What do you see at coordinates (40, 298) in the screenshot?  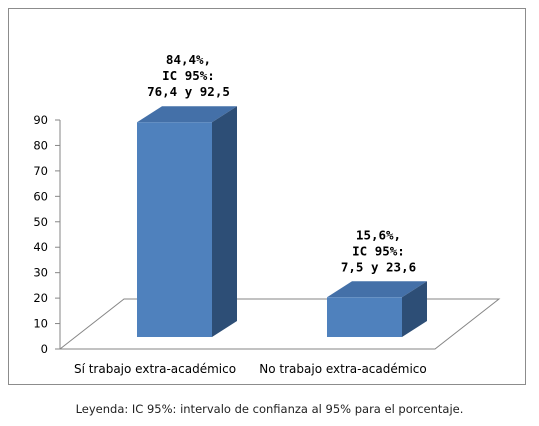 I see `y-tick-label: 20` at bounding box center [40, 298].